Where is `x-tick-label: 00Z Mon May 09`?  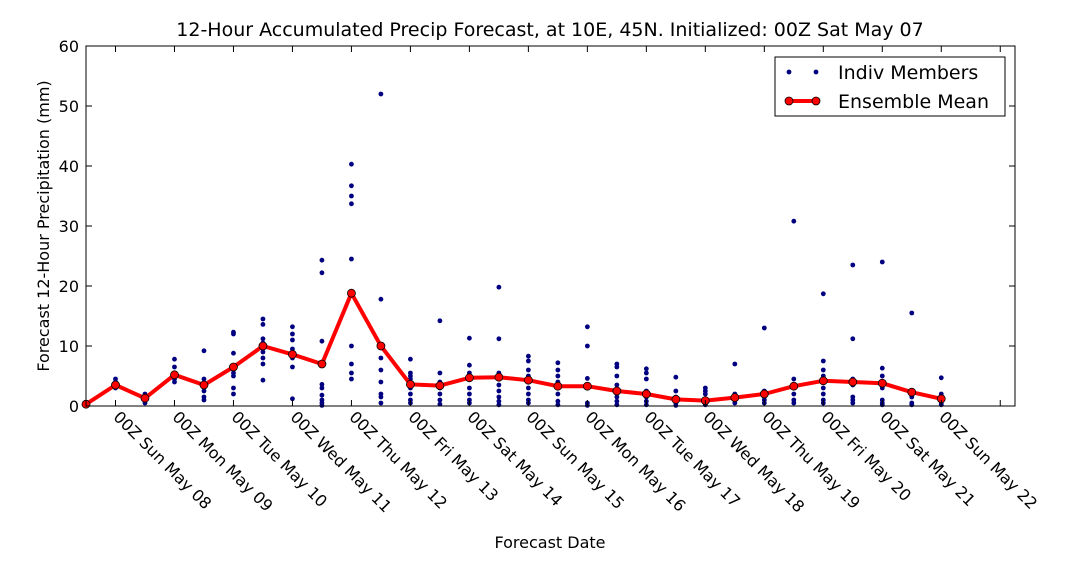 x-tick-label: 00Z Mon May 09 is located at coordinates (223, 461).